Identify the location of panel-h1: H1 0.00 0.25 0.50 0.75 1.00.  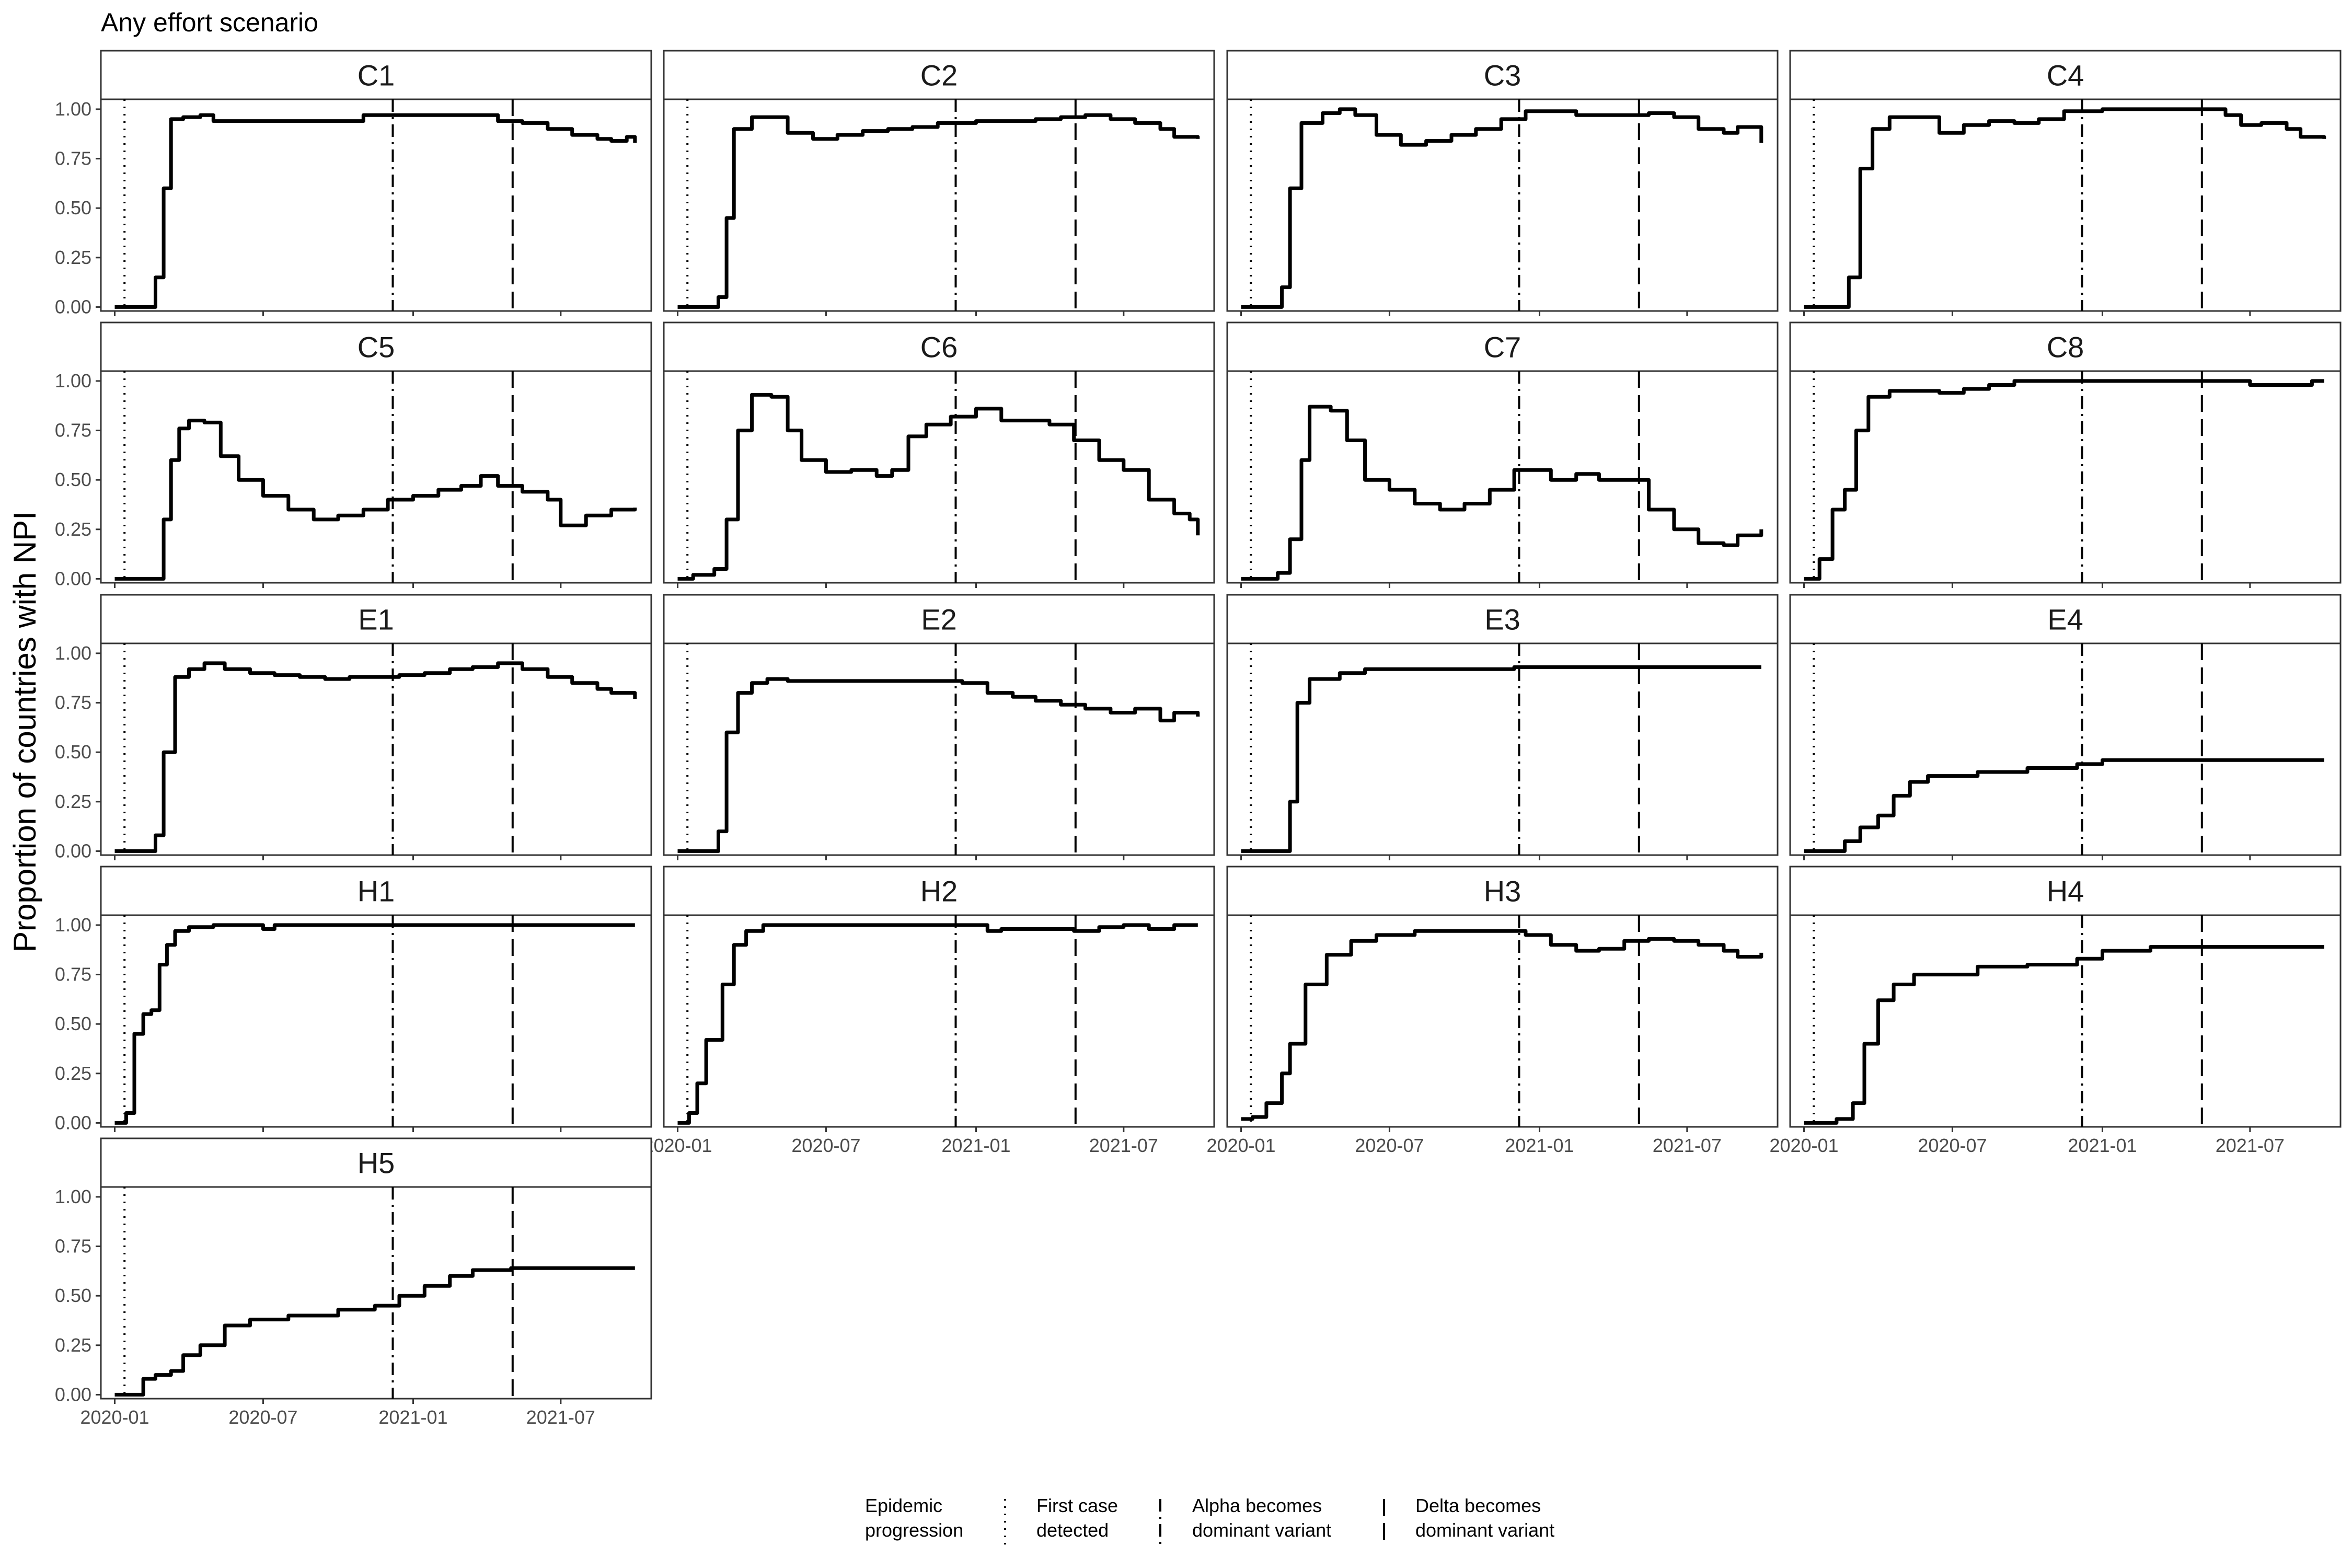
(353, 999).